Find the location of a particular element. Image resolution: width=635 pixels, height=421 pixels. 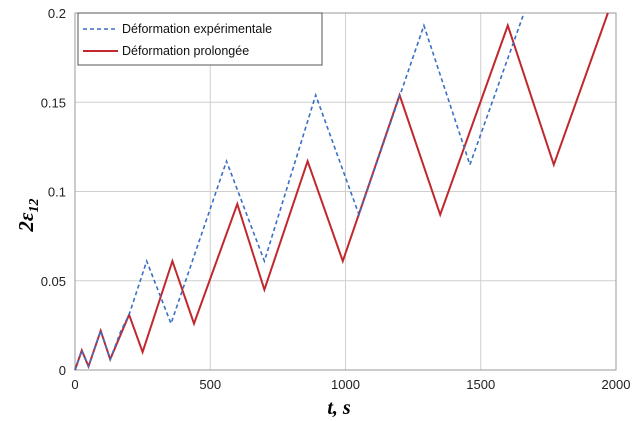

x-tick-label: 1000 is located at coordinates (345, 384).